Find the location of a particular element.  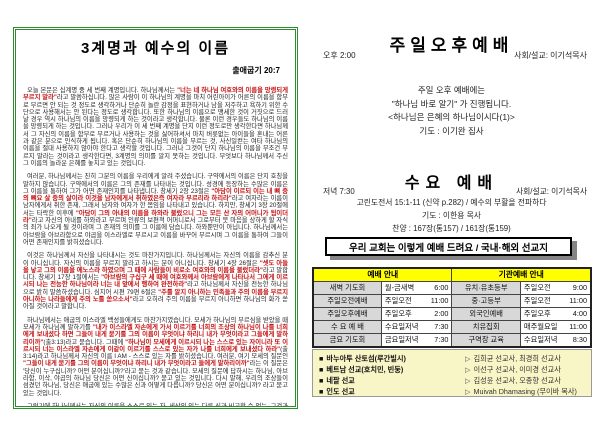

worship-schedule-header: 예배 안내 기관예배 안내 is located at coordinates (452, 274).